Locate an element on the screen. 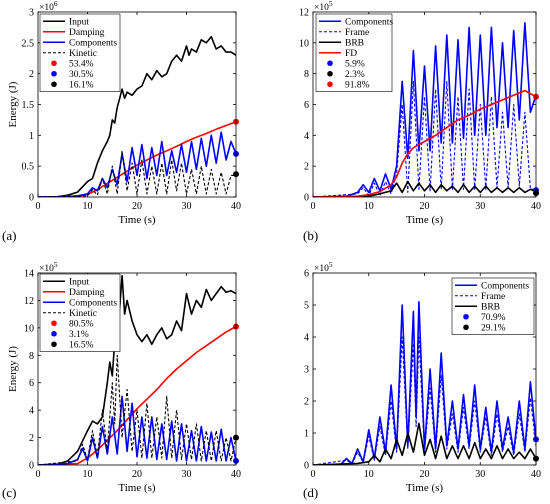 The image size is (550, 504). x-tick-label: 40 is located at coordinates (236, 206).